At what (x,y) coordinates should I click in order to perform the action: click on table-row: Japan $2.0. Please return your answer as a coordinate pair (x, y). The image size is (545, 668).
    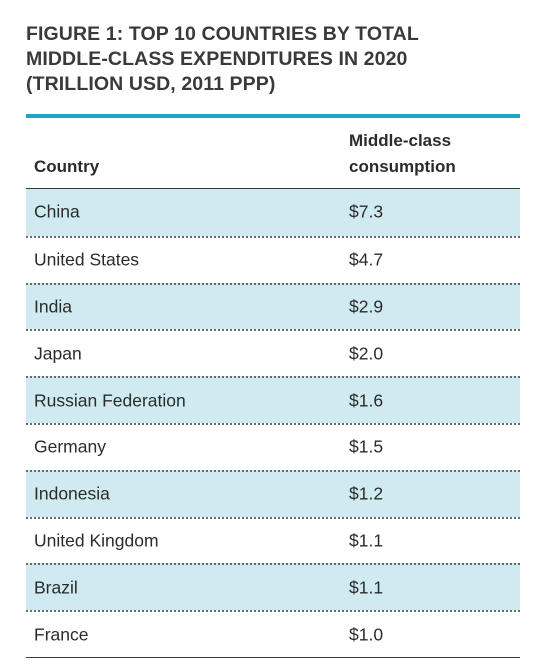
    Looking at the image, I should click on (273, 352).